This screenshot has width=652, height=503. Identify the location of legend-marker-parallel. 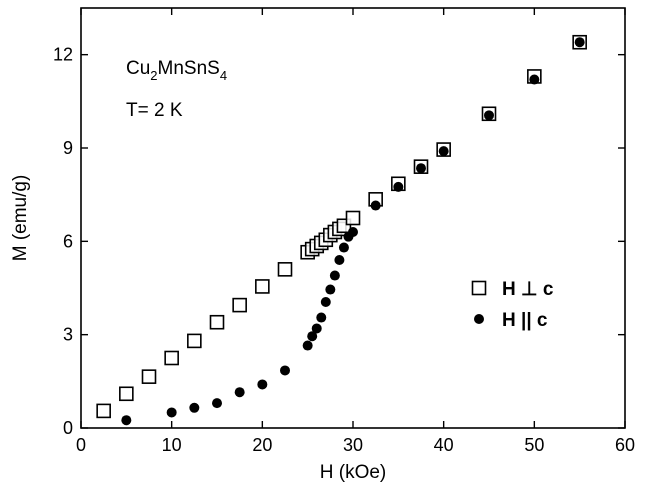
(479, 319).